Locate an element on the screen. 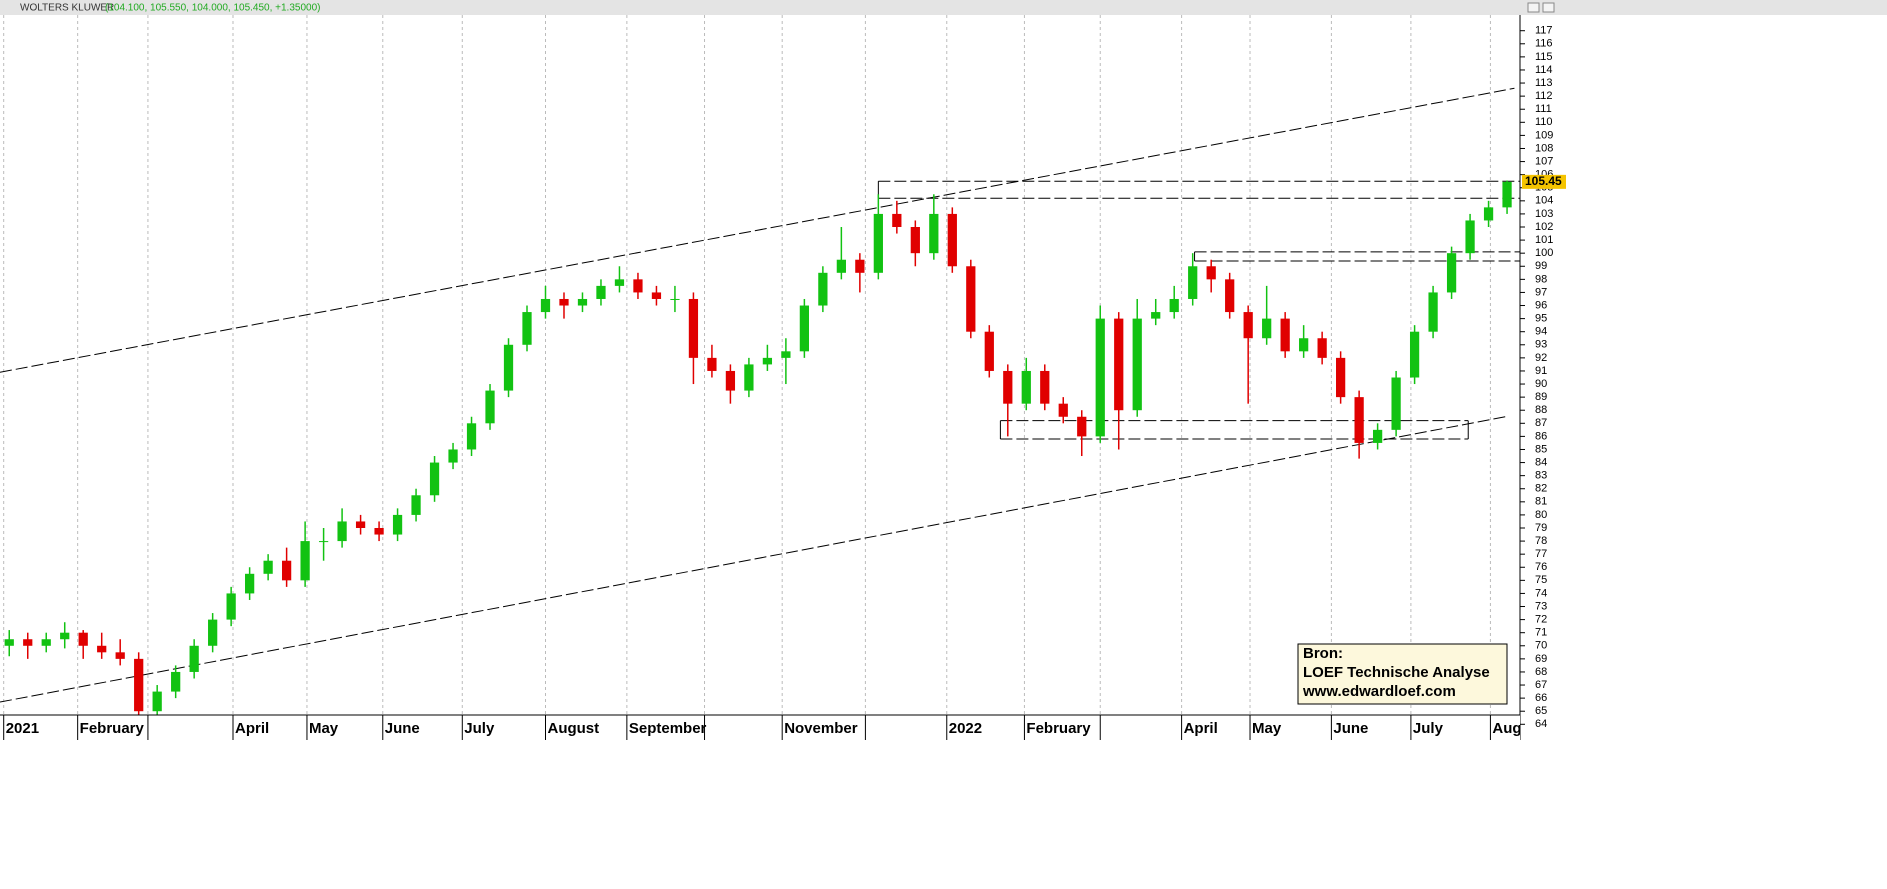  y-tick-label: 90 is located at coordinates (1541, 384).